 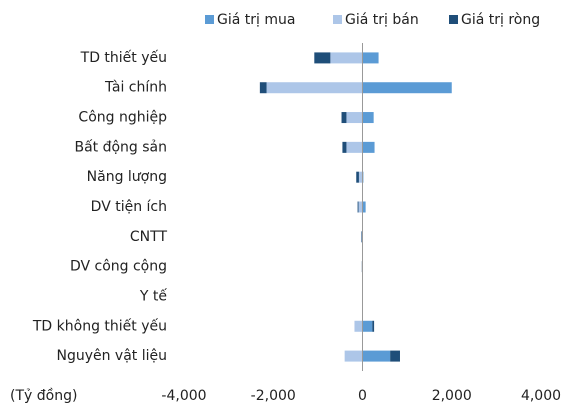 What do you see at coordinates (135, 88) in the screenshot?
I see `y-tick-label: Tài chính` at bounding box center [135, 88].